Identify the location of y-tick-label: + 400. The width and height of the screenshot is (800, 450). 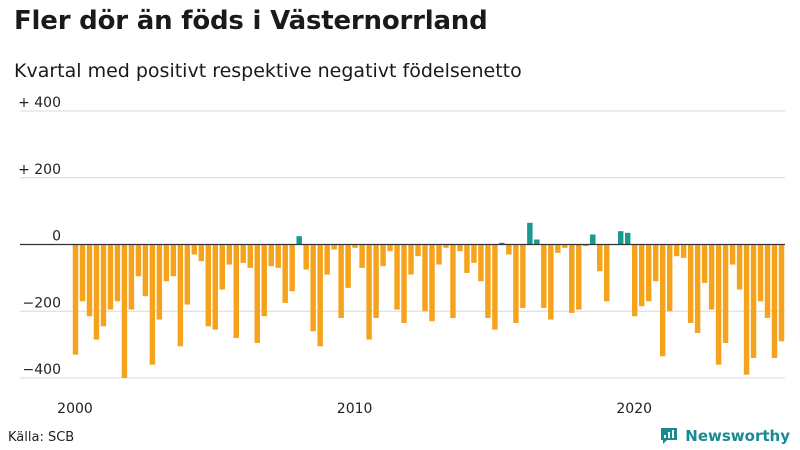
(39, 103).